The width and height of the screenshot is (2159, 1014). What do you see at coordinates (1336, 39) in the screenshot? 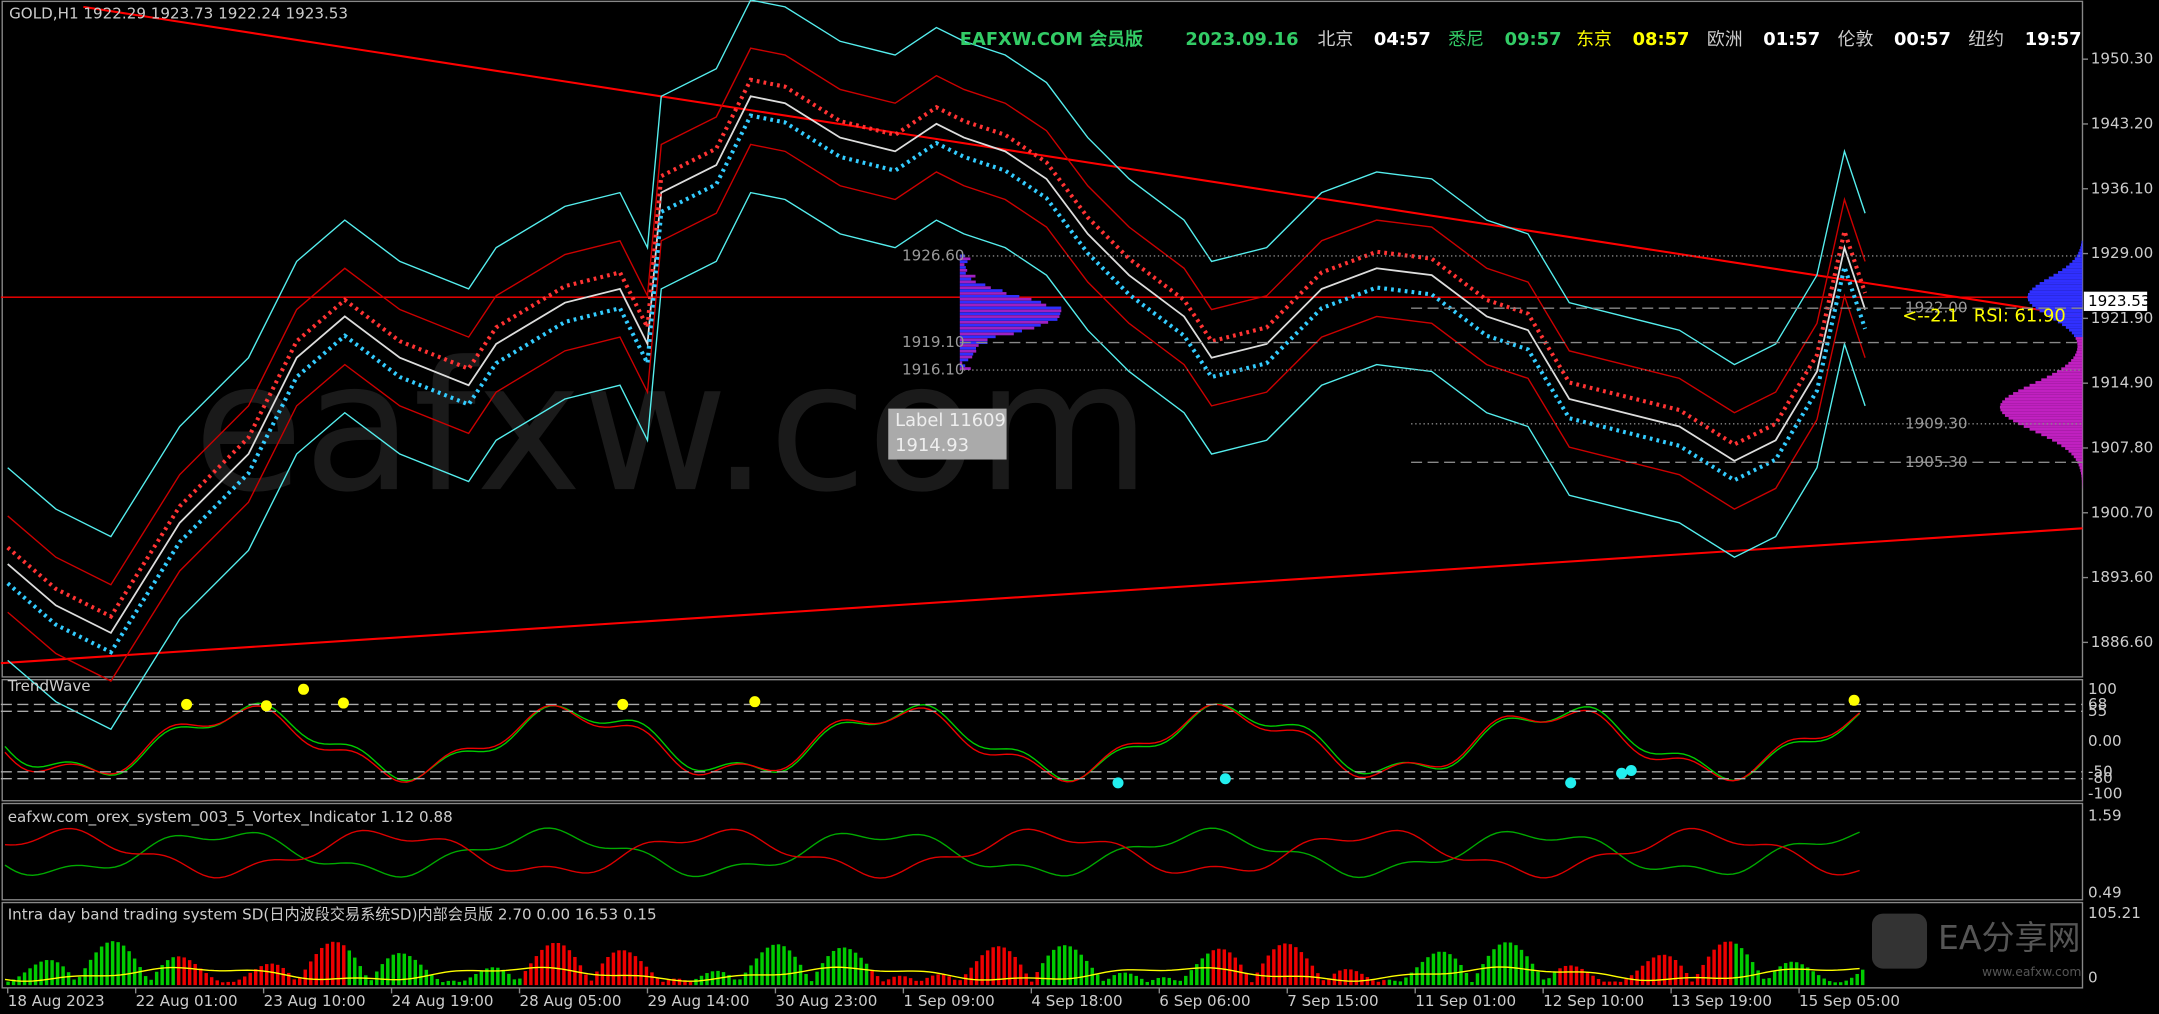
I see `clock-city: 北京` at bounding box center [1336, 39].